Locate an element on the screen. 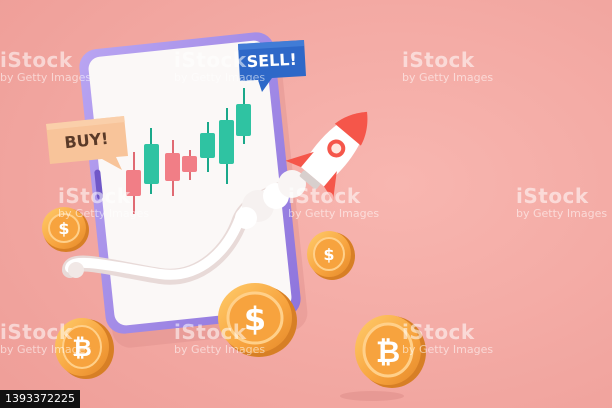  coin-shadow is located at coordinates (372, 396).